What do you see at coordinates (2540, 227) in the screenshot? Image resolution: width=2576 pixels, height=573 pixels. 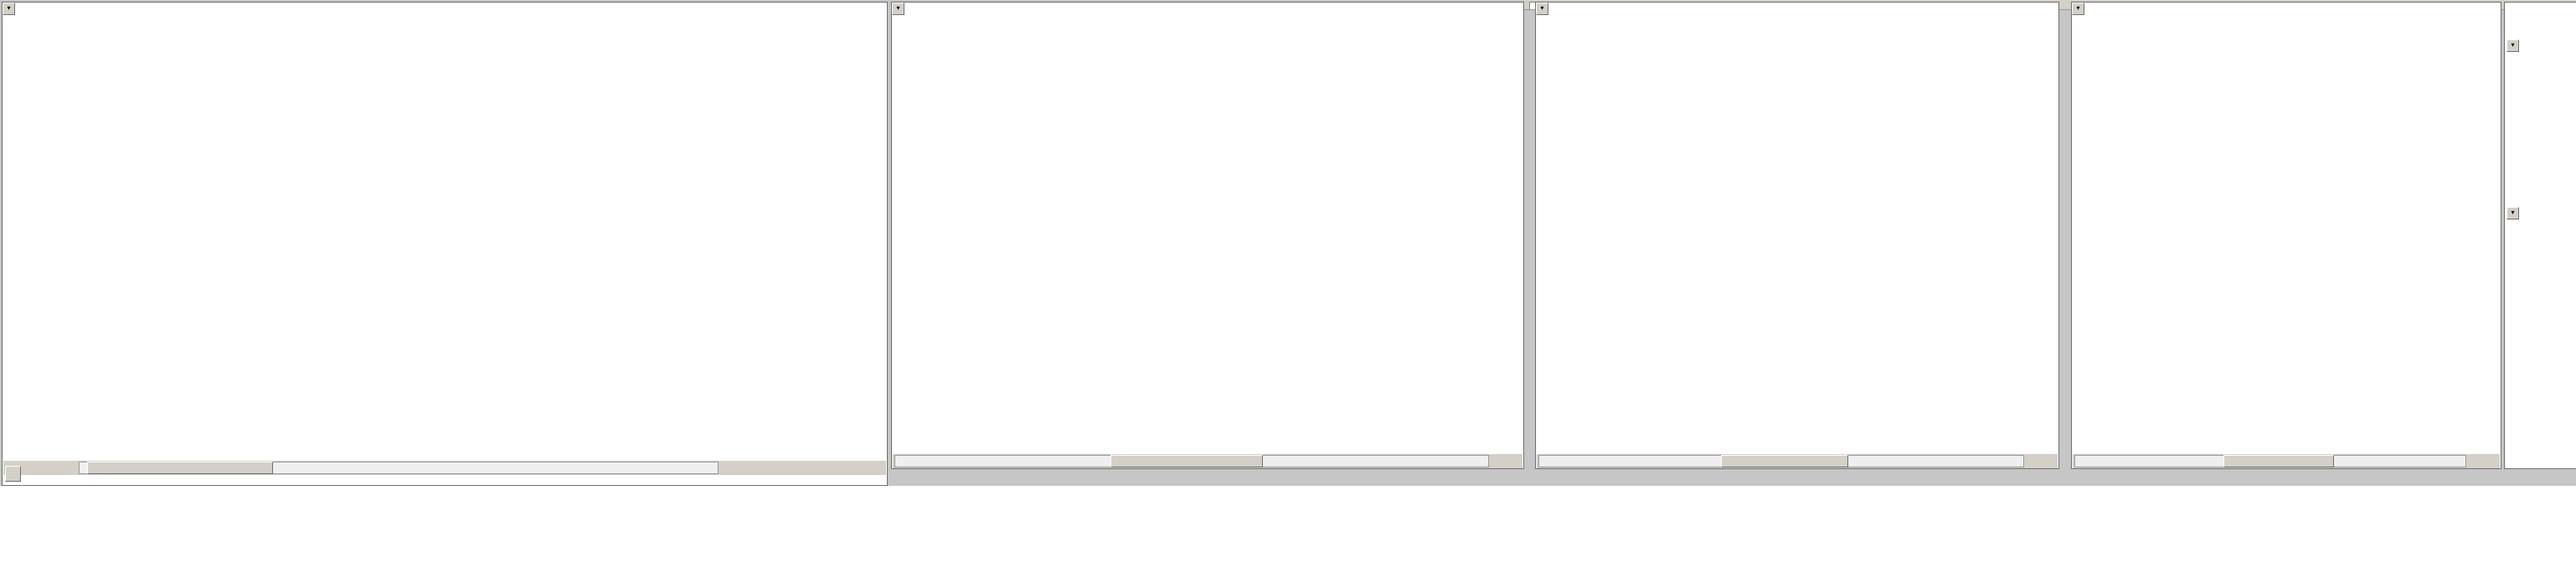 I see `partial-chart-canvas` at bounding box center [2540, 227].